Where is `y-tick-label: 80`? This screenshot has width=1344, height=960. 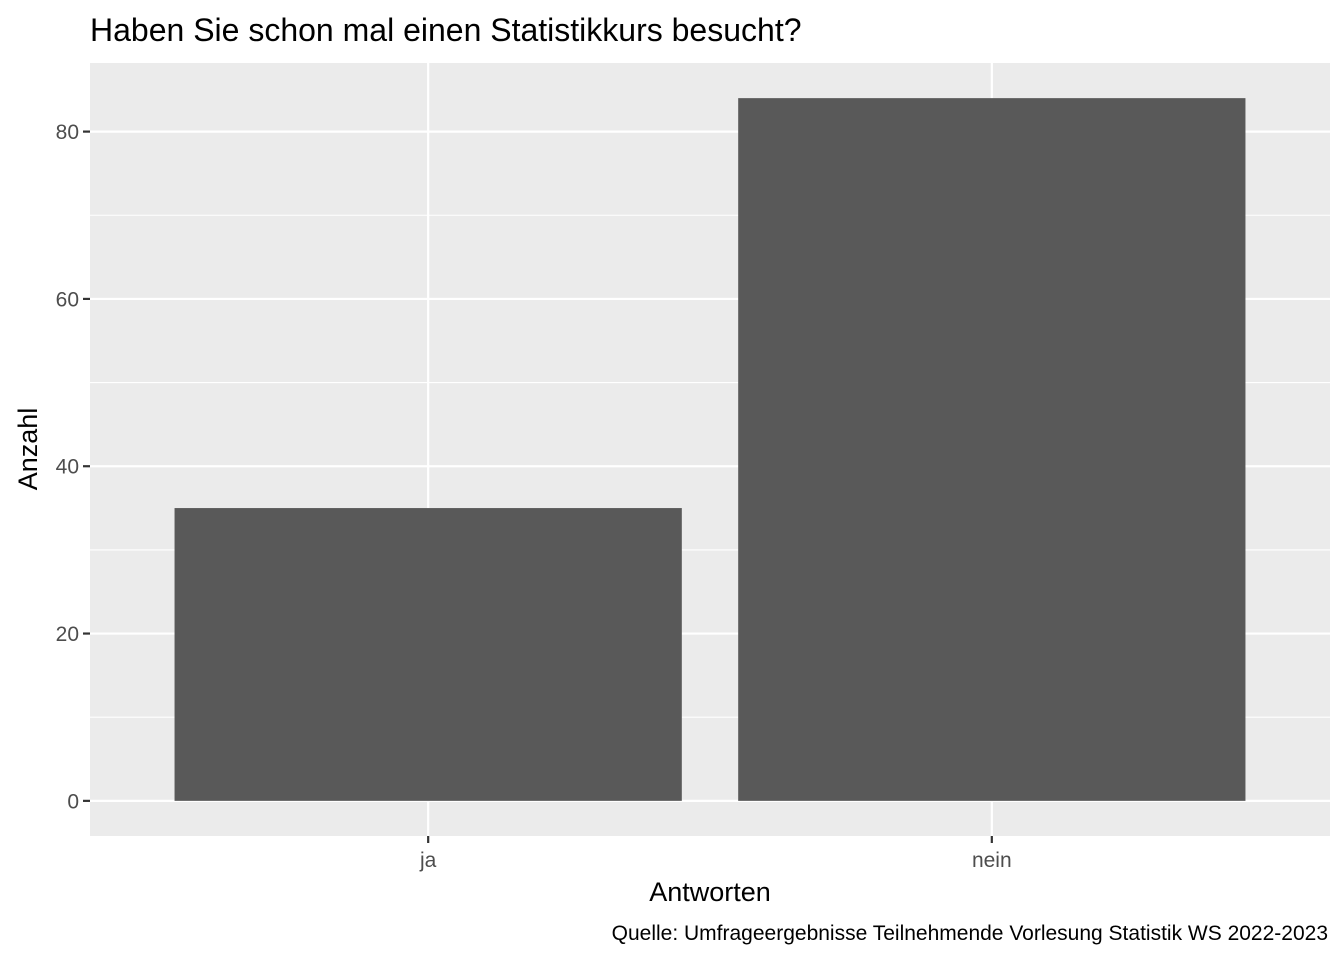
y-tick-label: 80 is located at coordinates (67, 132).